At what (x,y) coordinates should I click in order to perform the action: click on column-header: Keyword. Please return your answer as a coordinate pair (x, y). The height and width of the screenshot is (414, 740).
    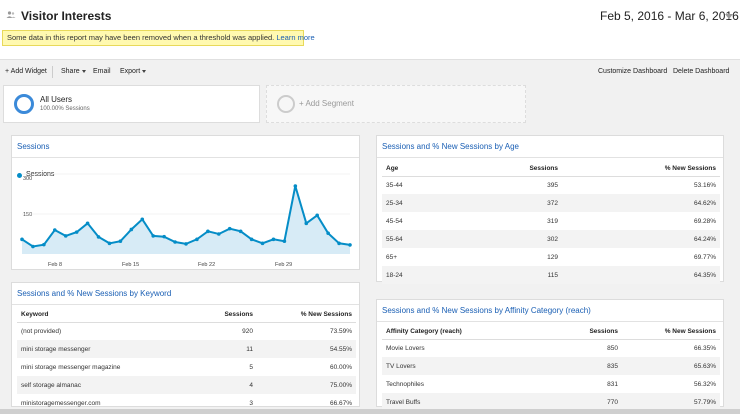
    Looking at the image, I should click on (102, 315).